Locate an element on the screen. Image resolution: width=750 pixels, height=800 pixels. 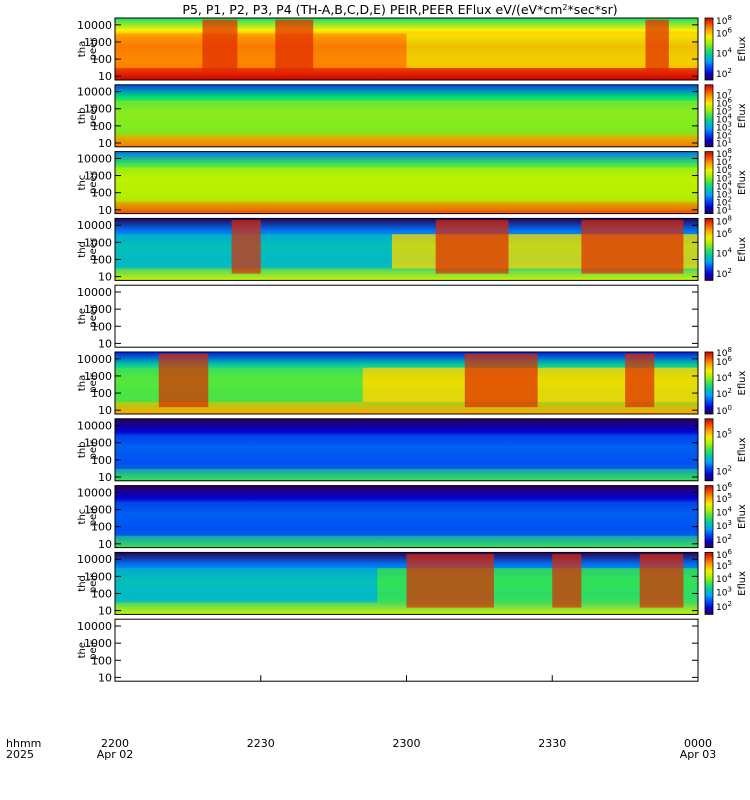
date-label-start: Apr 02 is located at coordinates (115, 754).